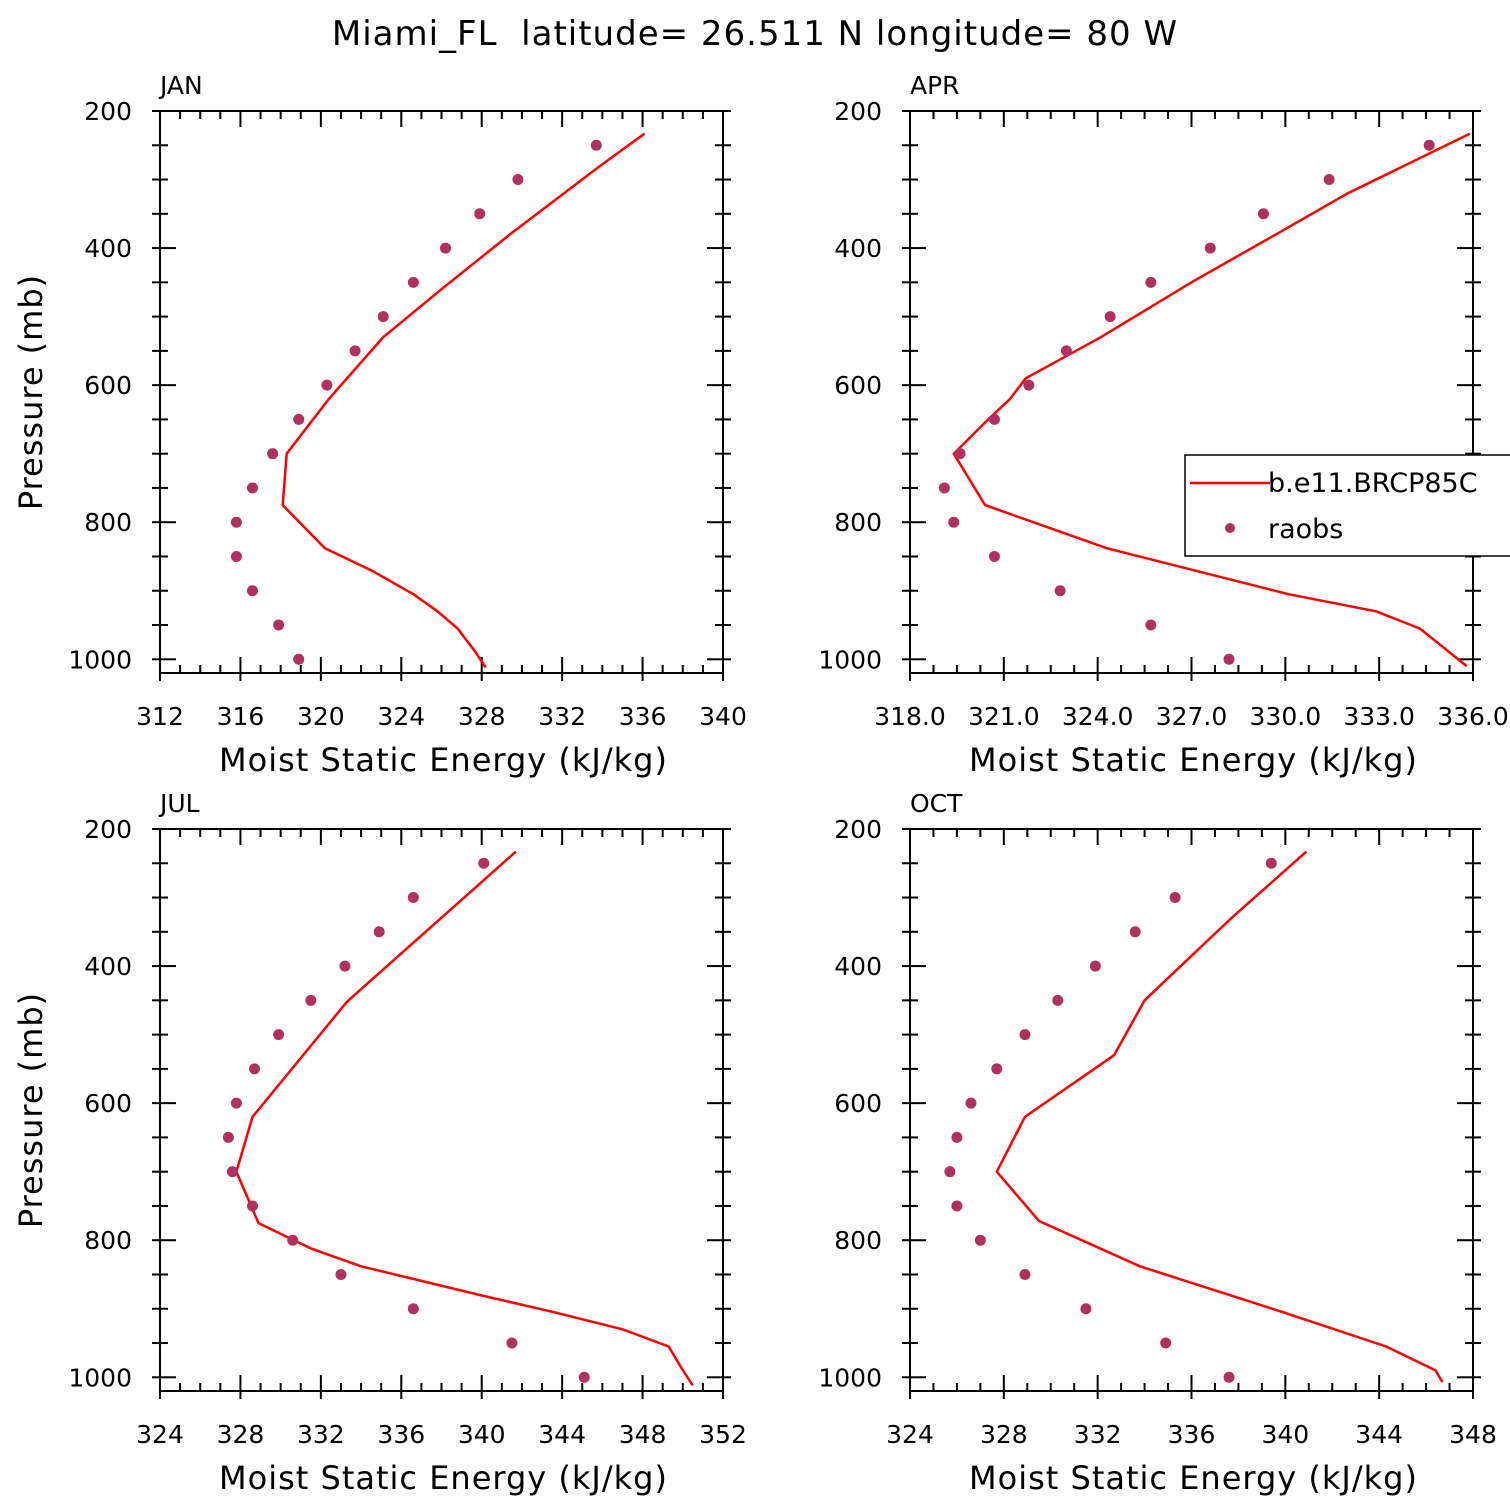  I want to click on x-tick-label: 324, so click(910, 1434).